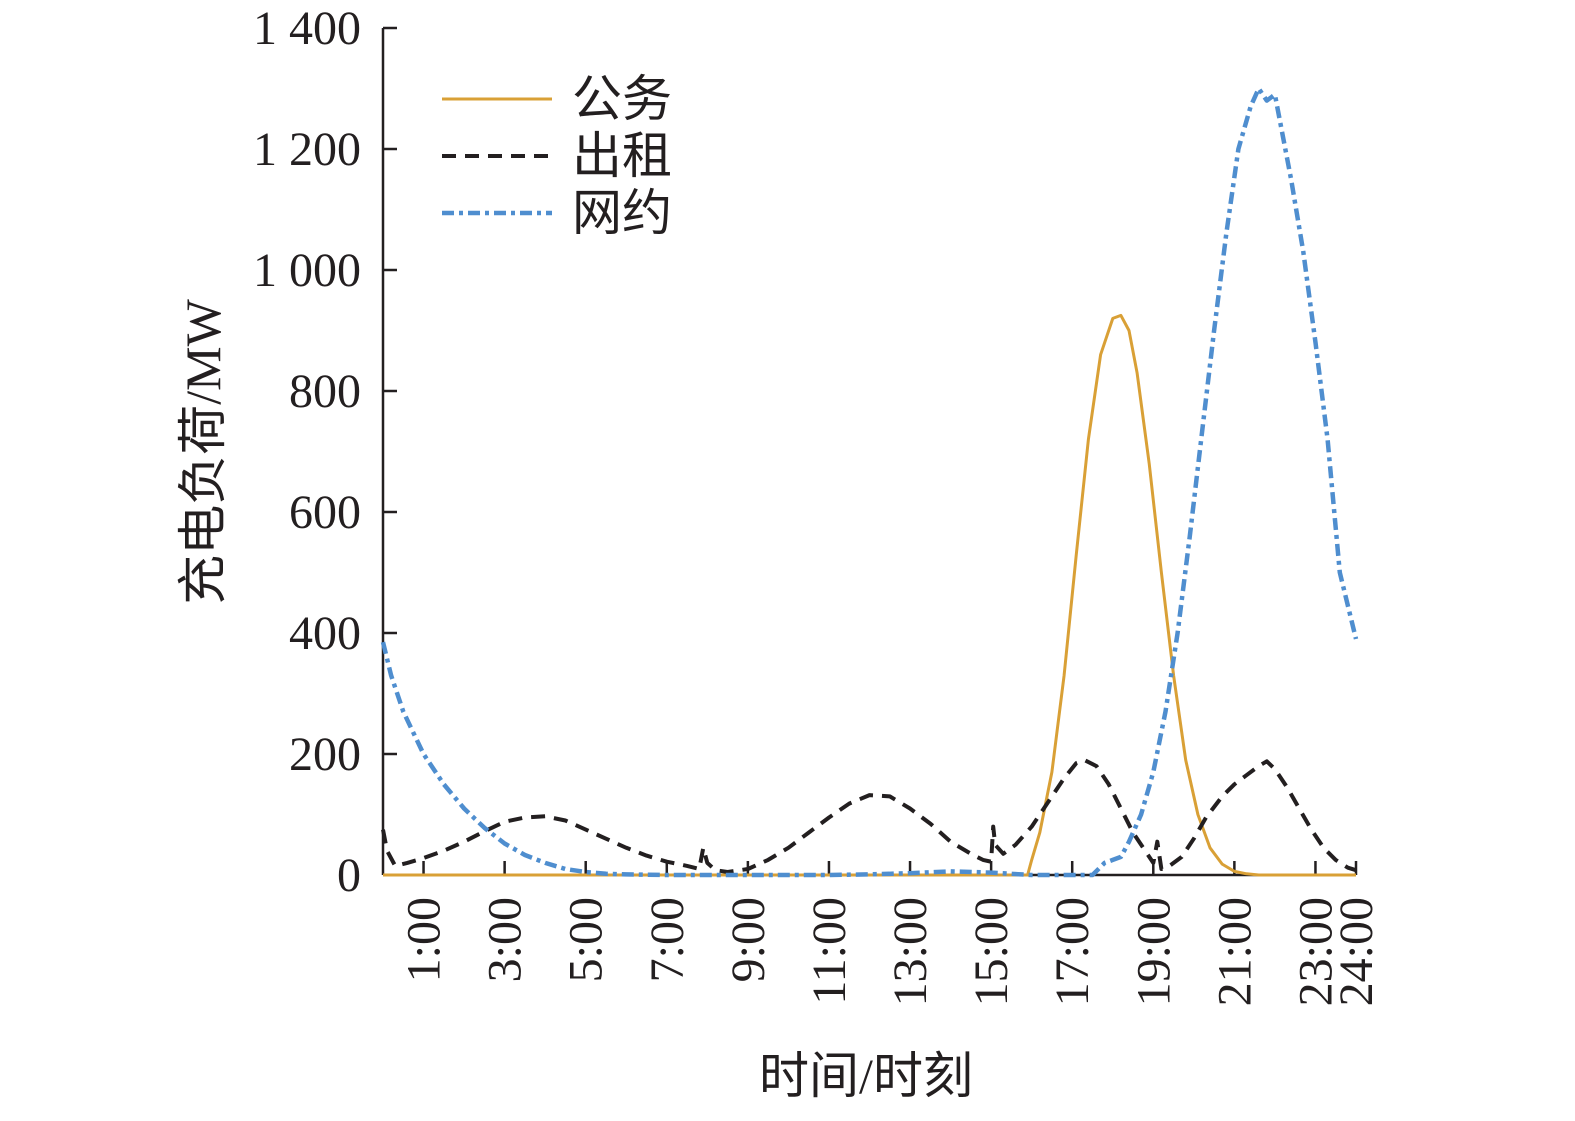 Image resolution: width=1575 pixels, height=1121 pixels. What do you see at coordinates (866, 1076) in the screenshot?
I see `x-axis-title: 时间/时刻` at bounding box center [866, 1076].